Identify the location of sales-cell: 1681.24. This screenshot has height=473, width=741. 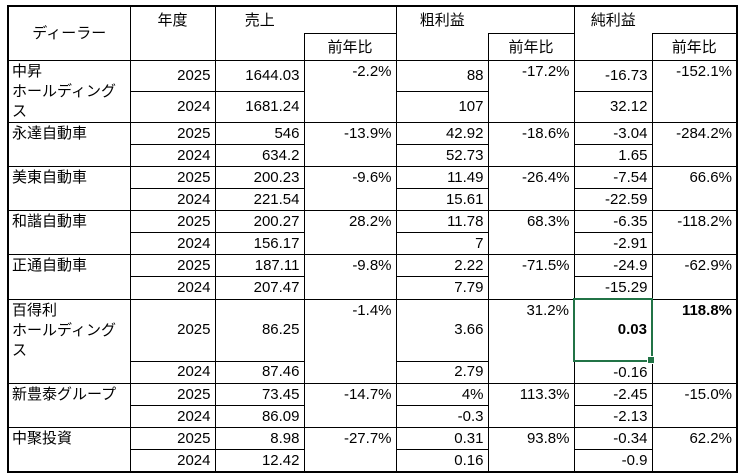
(259, 107).